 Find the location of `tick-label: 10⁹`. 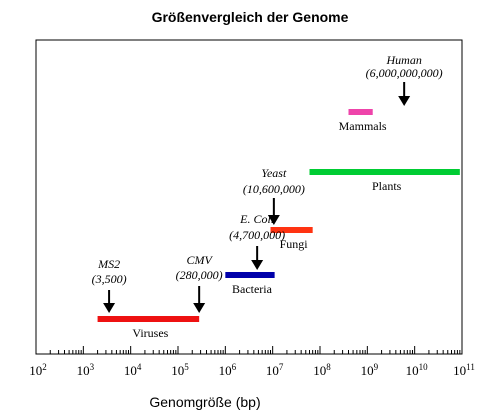

tick-label: 10⁹ is located at coordinates (370, 370).